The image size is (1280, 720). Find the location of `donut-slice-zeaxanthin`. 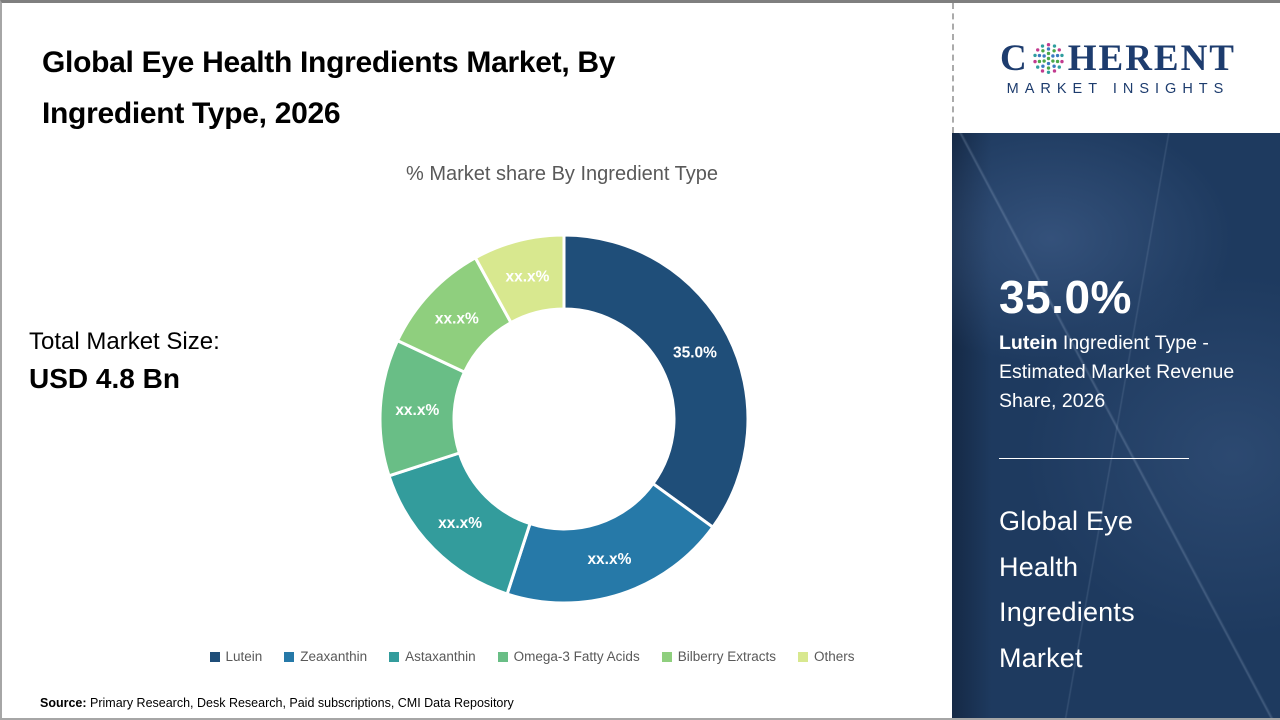

donut-slice-zeaxanthin is located at coordinates (610, 543).